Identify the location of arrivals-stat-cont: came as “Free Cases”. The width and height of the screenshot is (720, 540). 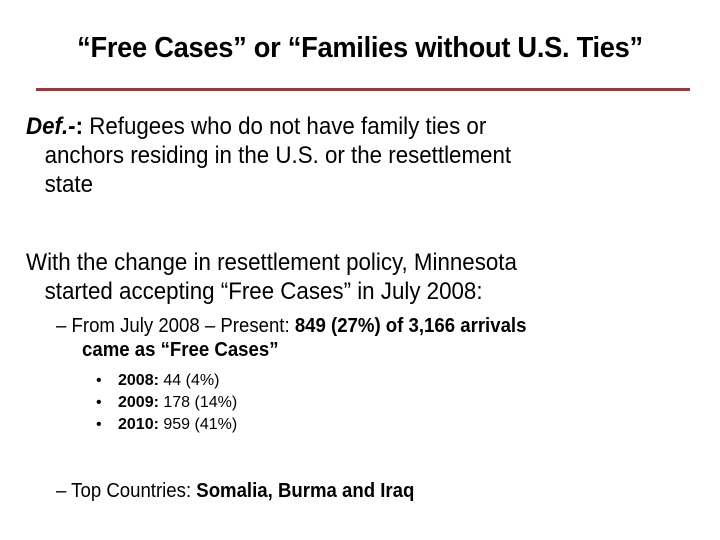
(180, 350).